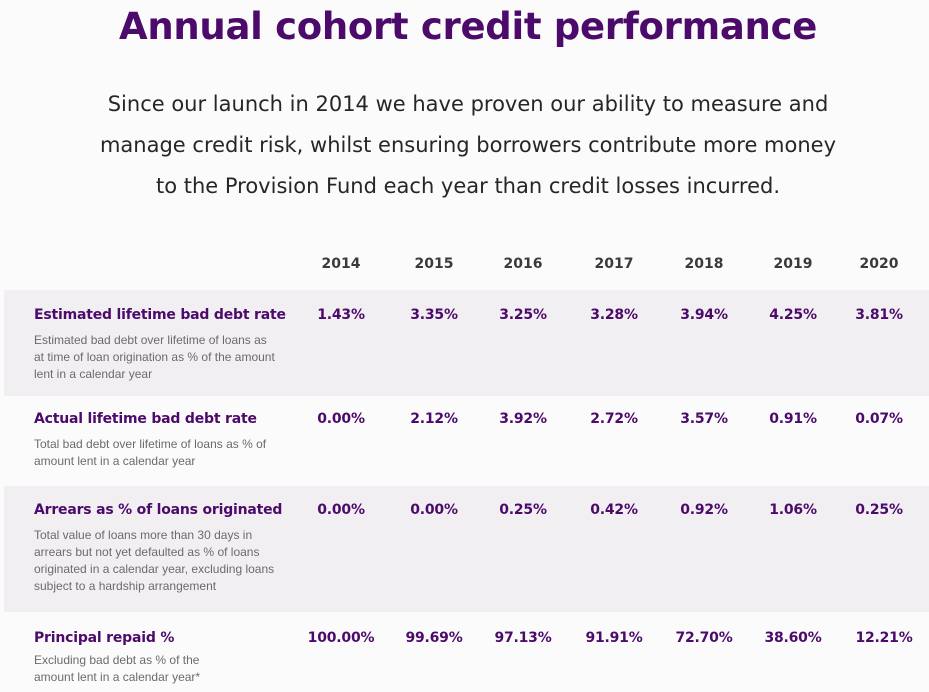  Describe the element at coordinates (434, 264) in the screenshot. I see `year-header: 2015` at that location.